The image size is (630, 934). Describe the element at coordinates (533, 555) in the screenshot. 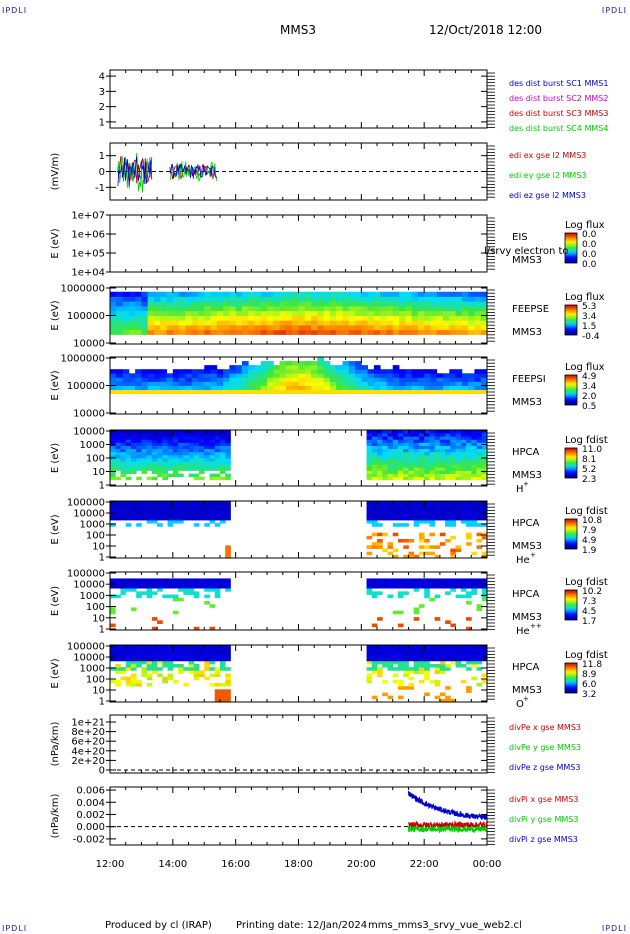

I see `species-charge: +` at that location.